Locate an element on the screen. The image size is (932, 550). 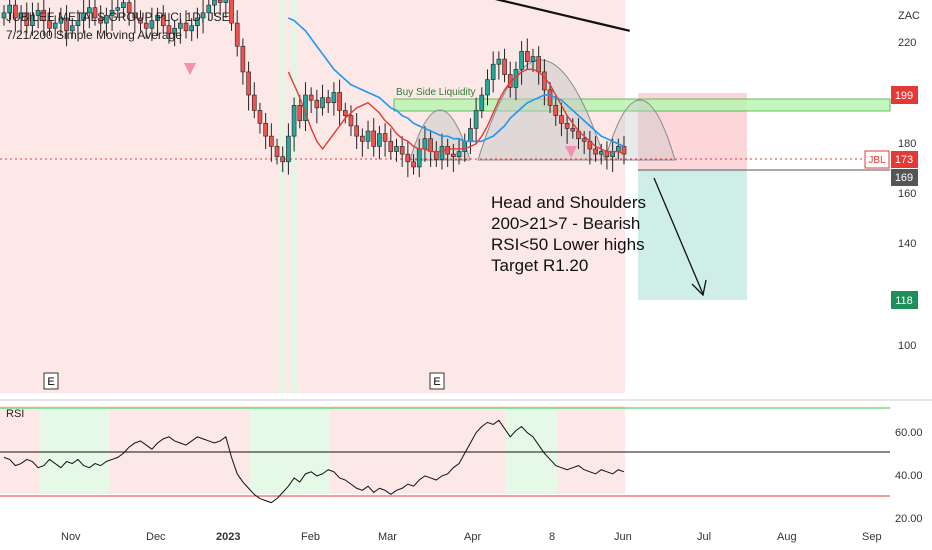
liquidity-price-value: 199 is located at coordinates (904, 96).